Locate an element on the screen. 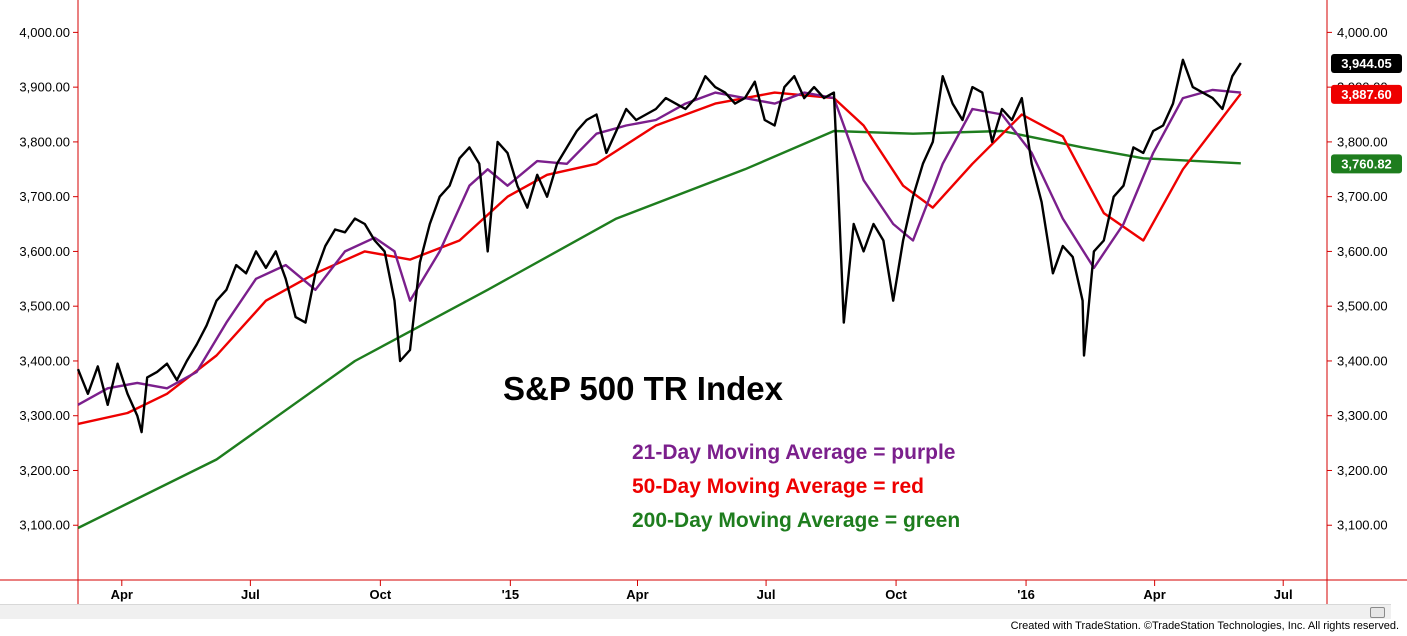 The height and width of the screenshot is (636, 1407). y-tick-label-left: 3,900.00 is located at coordinates (44, 87).